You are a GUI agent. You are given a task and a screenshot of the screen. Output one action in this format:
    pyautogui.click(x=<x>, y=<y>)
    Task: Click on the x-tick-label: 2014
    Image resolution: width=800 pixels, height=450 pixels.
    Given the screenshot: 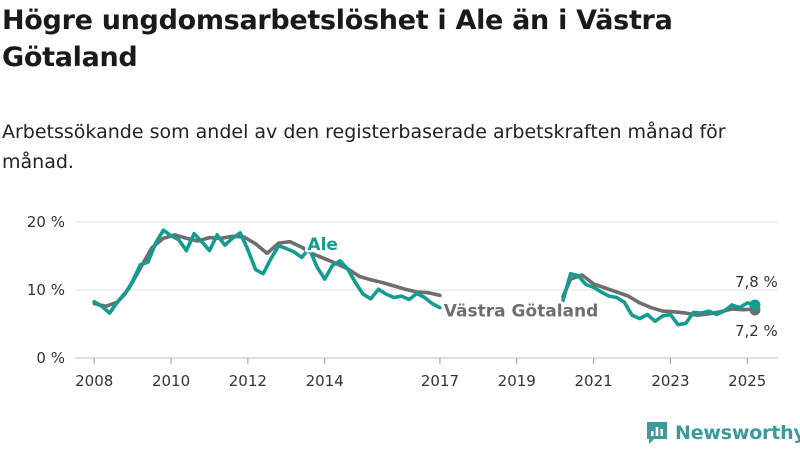 What is the action you would take?
    pyautogui.click(x=325, y=381)
    